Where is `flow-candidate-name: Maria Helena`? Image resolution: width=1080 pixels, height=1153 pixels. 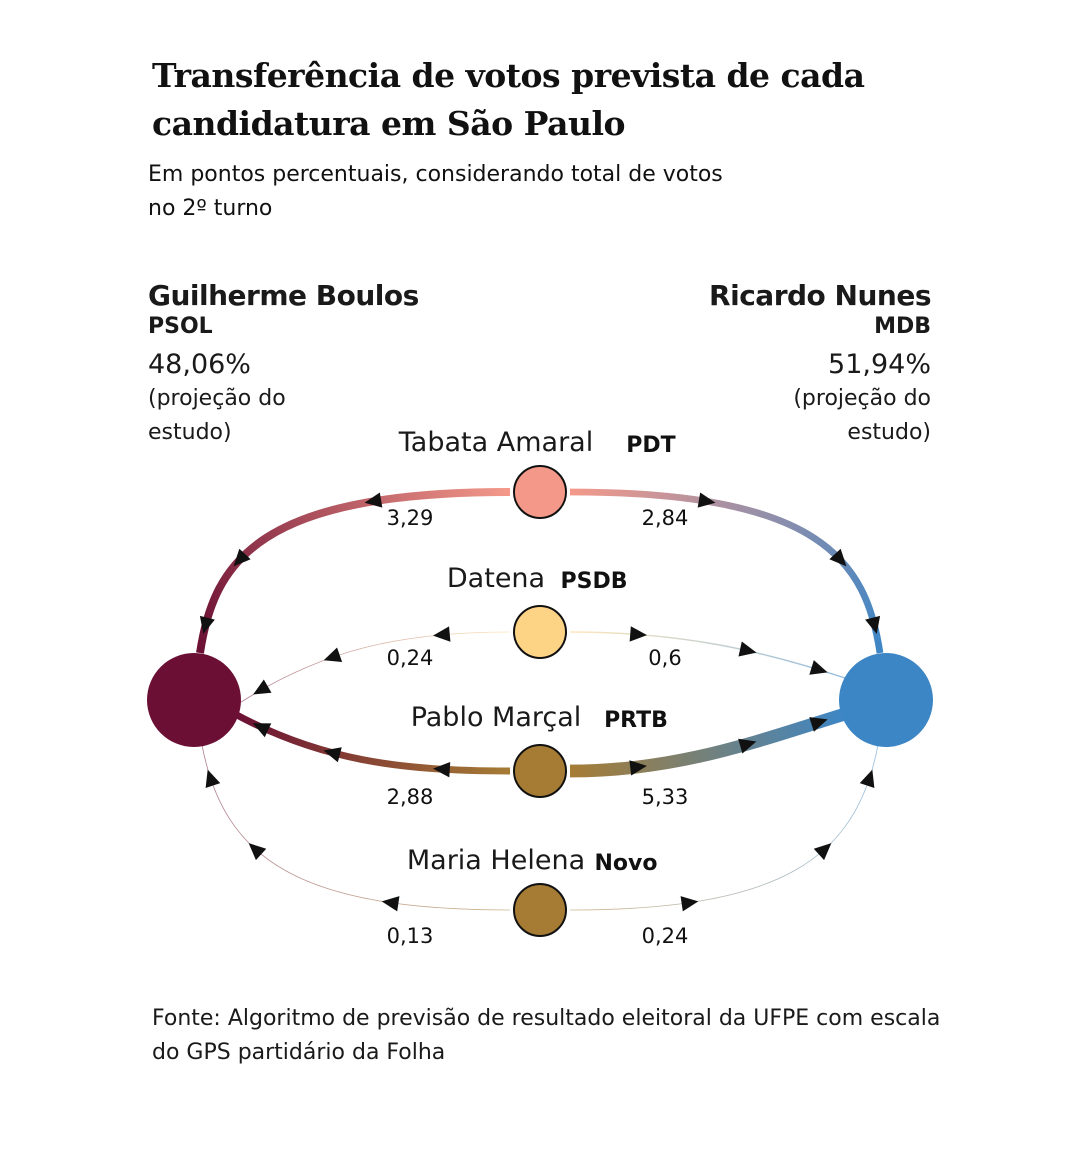 flow-candidate-name: Maria Helena is located at coordinates (496, 860).